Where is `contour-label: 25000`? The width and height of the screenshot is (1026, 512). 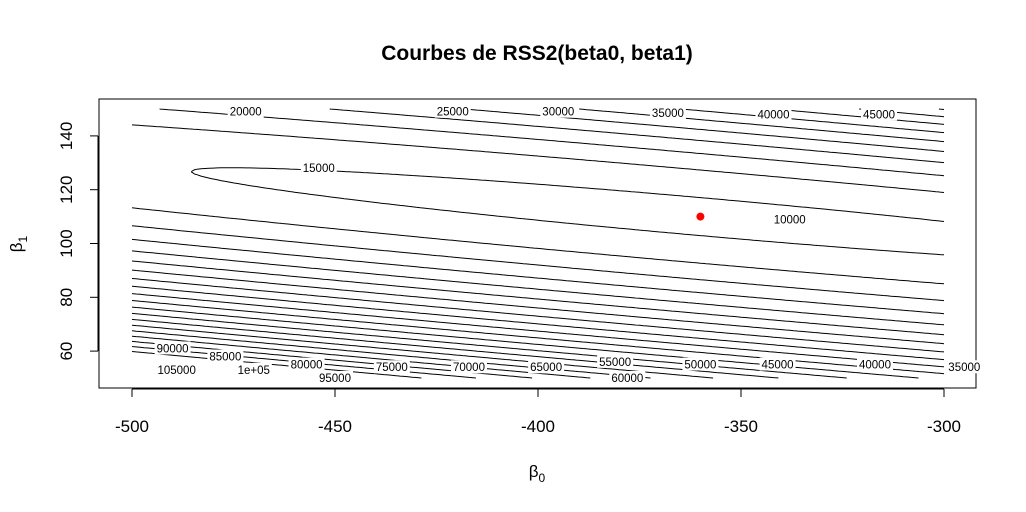 contour-label: 25000 is located at coordinates (453, 113).